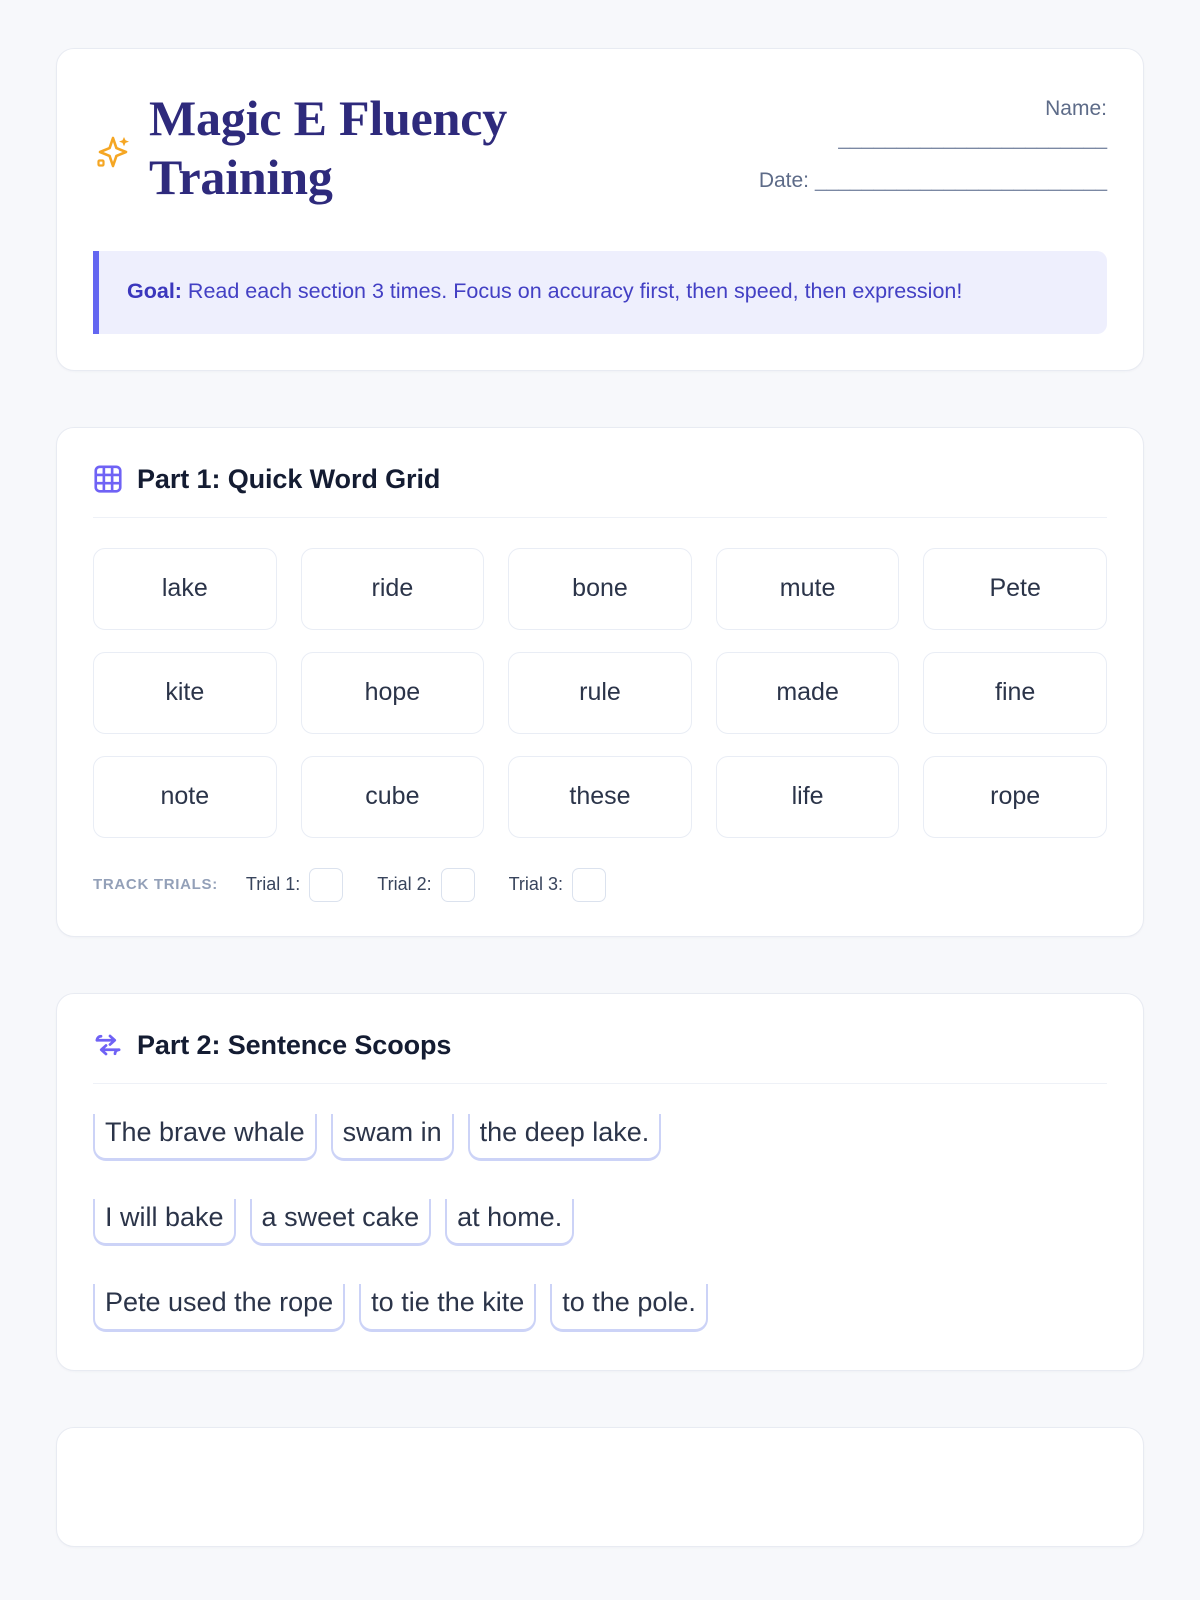 This screenshot has height=1600, width=1200. Describe the element at coordinates (807, 692) in the screenshot. I see `word-cell: made` at that location.